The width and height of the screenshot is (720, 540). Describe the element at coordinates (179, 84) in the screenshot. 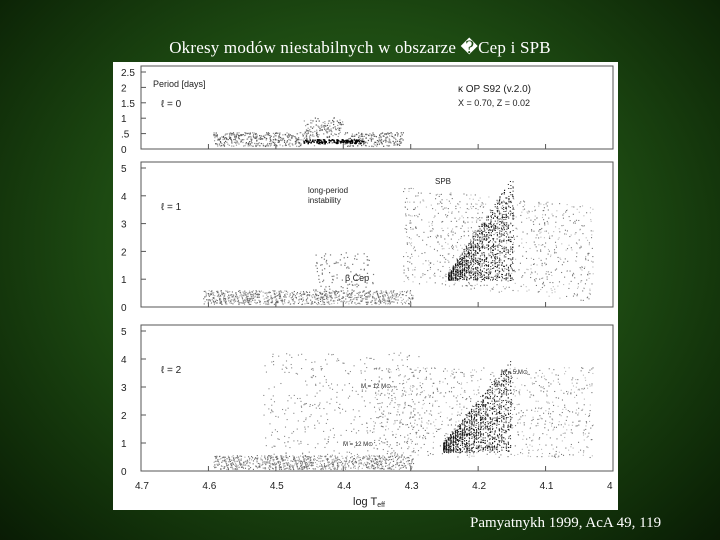

I see `y-axis-label: Period [days]` at that location.